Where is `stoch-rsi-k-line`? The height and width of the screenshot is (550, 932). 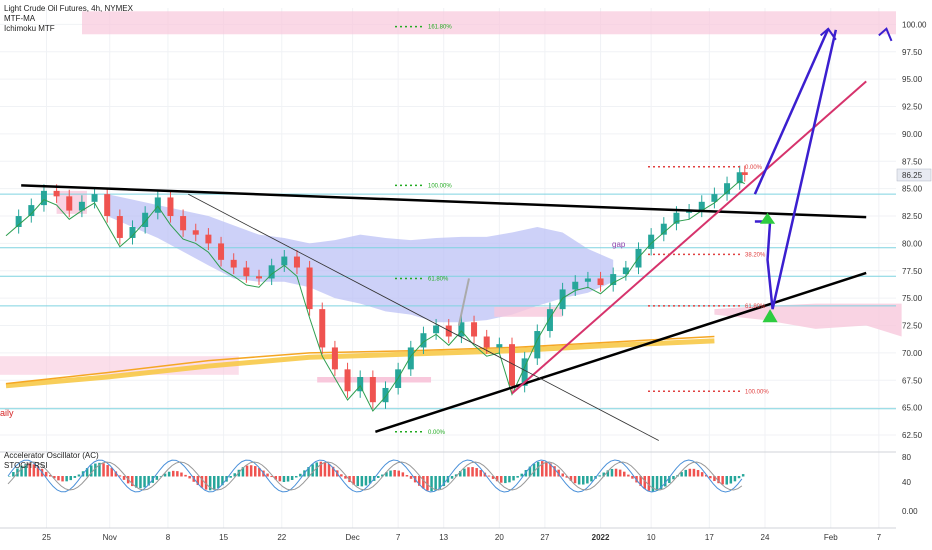
stoch-rsi-k-line is located at coordinates (375, 476).